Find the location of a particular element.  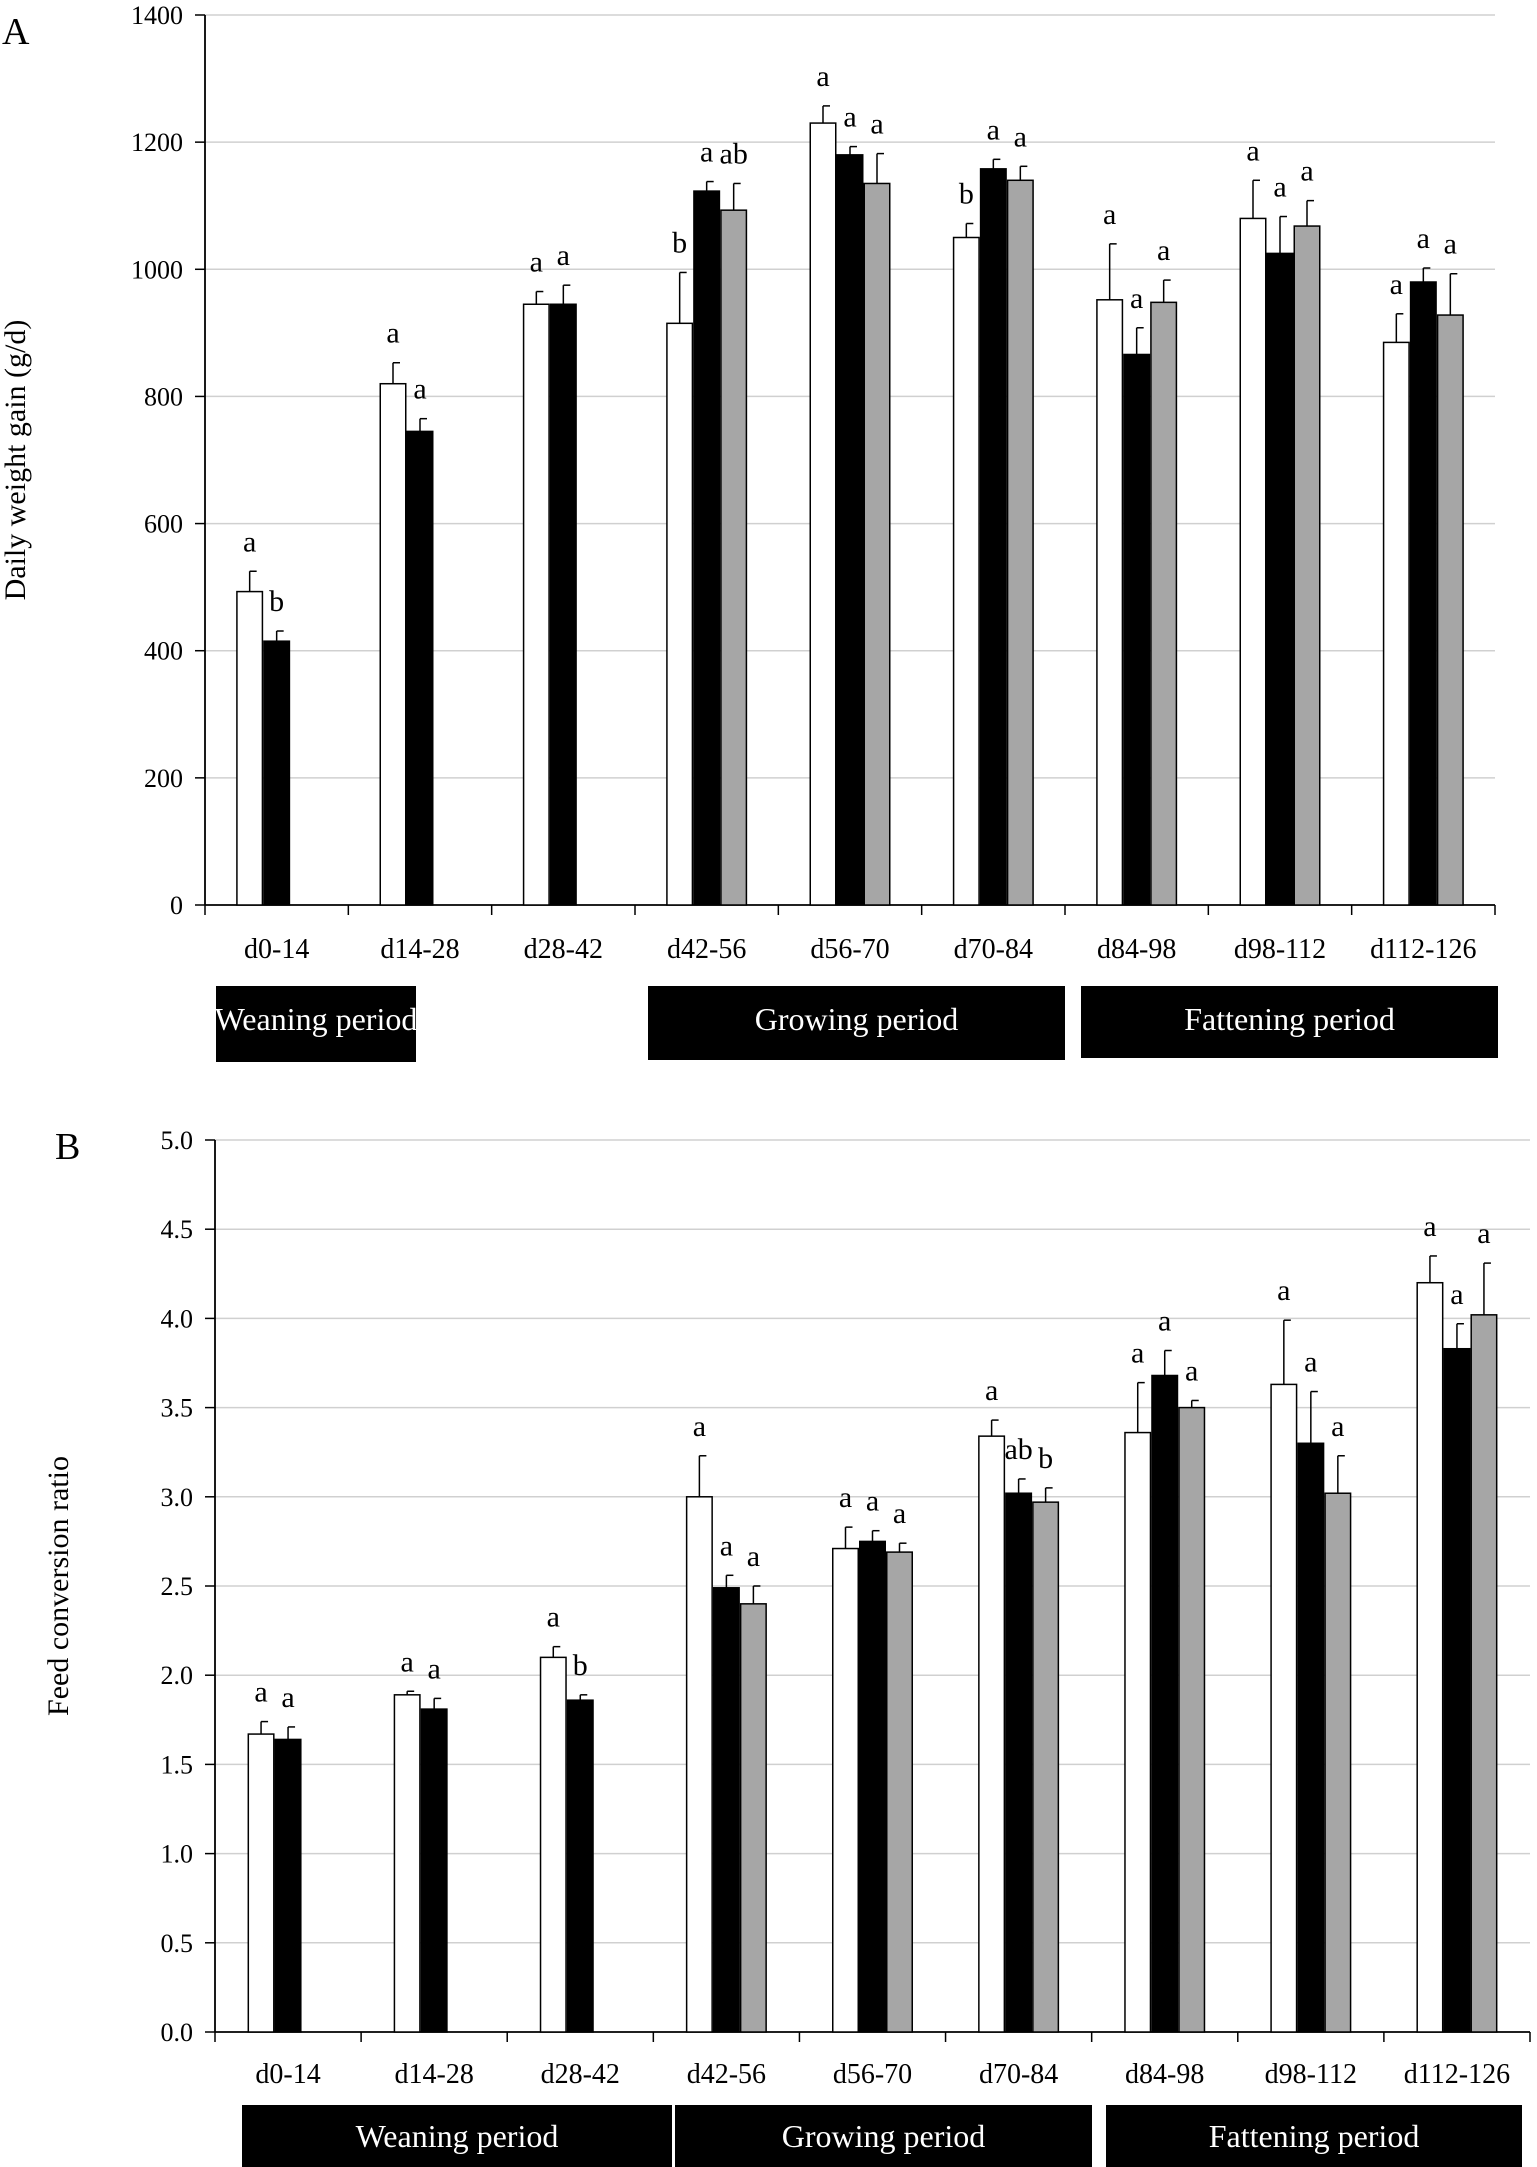

y-tick-label: 1400 is located at coordinates (157, 15).